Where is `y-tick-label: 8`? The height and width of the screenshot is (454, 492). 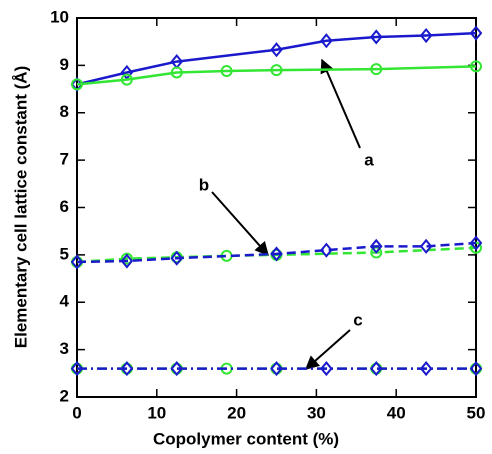 y-tick-label: 8 is located at coordinates (64, 111).